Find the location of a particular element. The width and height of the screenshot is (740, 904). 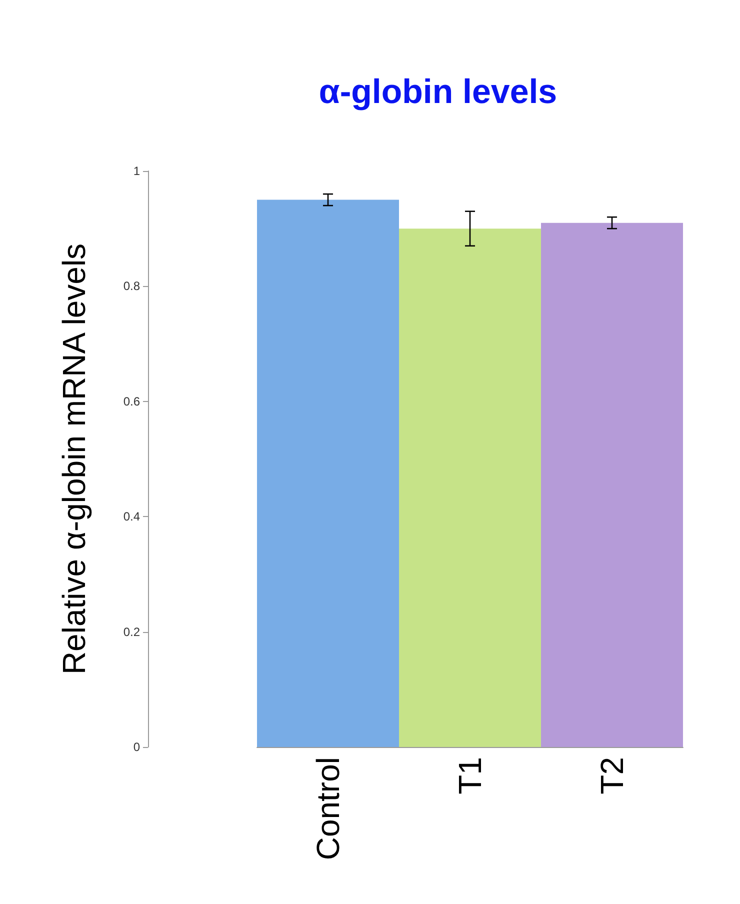

x-tick-label: Control is located at coordinates (328, 808).